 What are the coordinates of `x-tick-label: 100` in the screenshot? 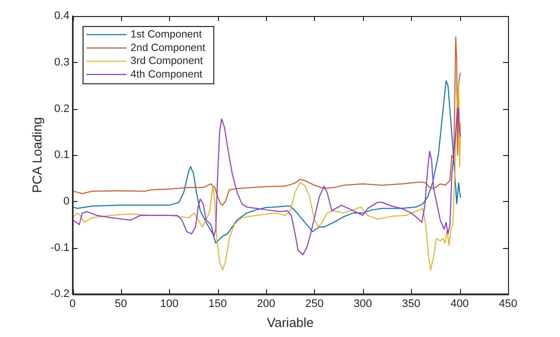 It's located at (169, 304).